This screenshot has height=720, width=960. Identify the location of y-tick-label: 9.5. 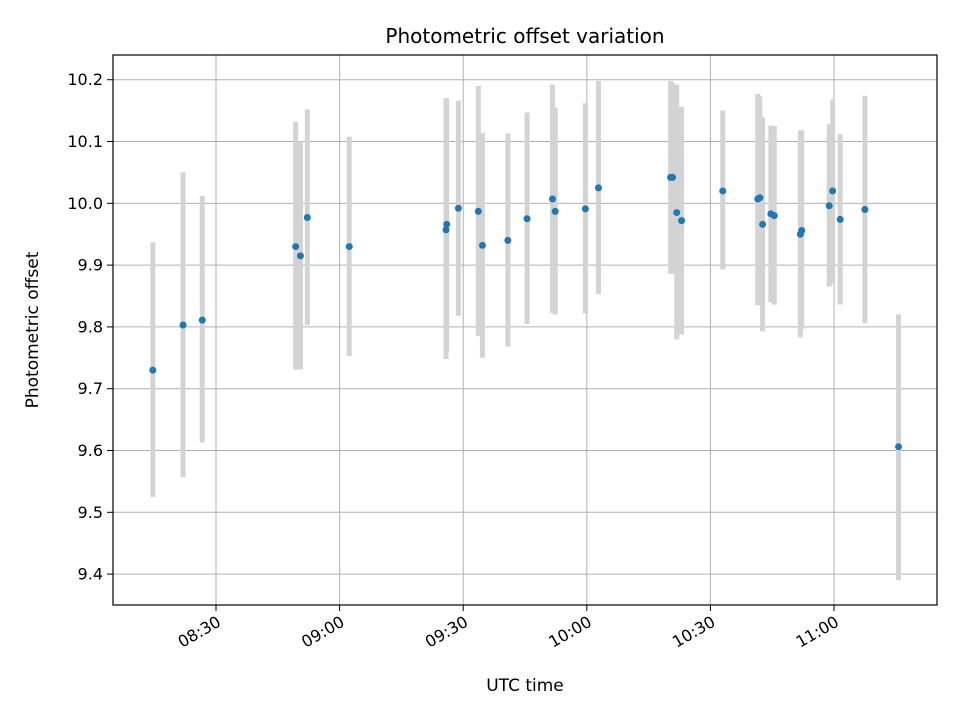
(90, 512).